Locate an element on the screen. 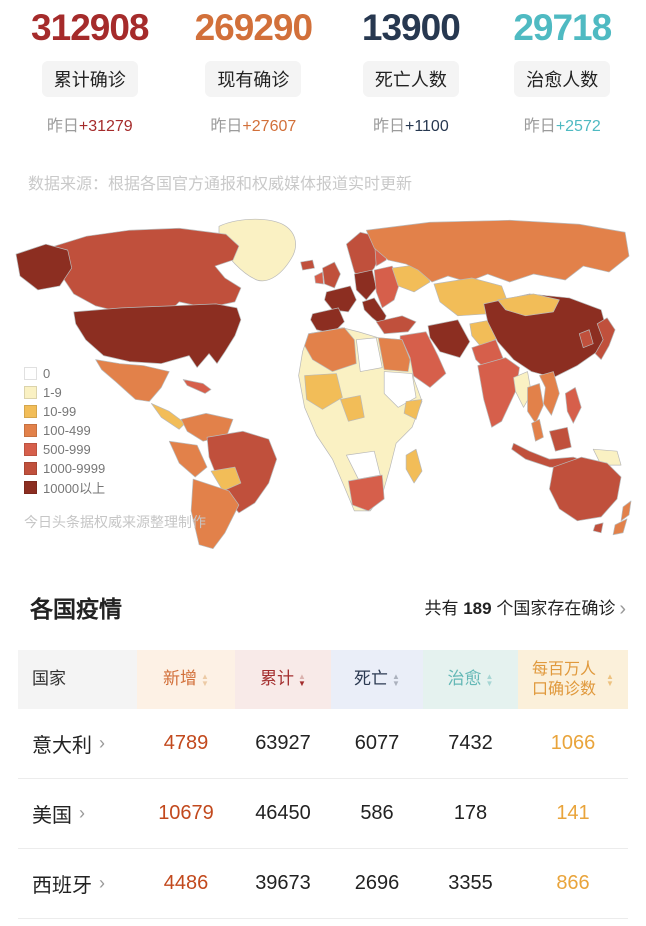  map-region-thailand is located at coordinates (535, 403).